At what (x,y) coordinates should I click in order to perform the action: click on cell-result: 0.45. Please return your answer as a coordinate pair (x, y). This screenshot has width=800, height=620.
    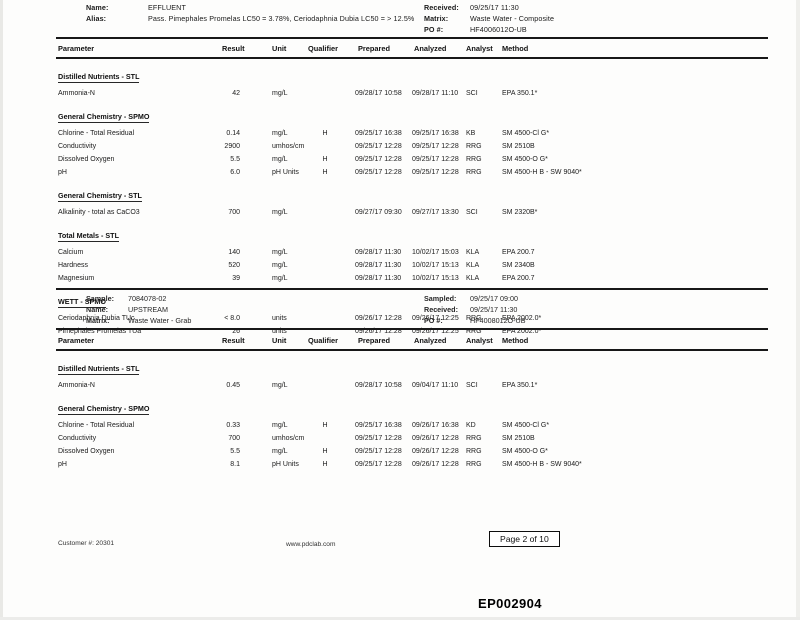
    Looking at the image, I should click on (233, 385).